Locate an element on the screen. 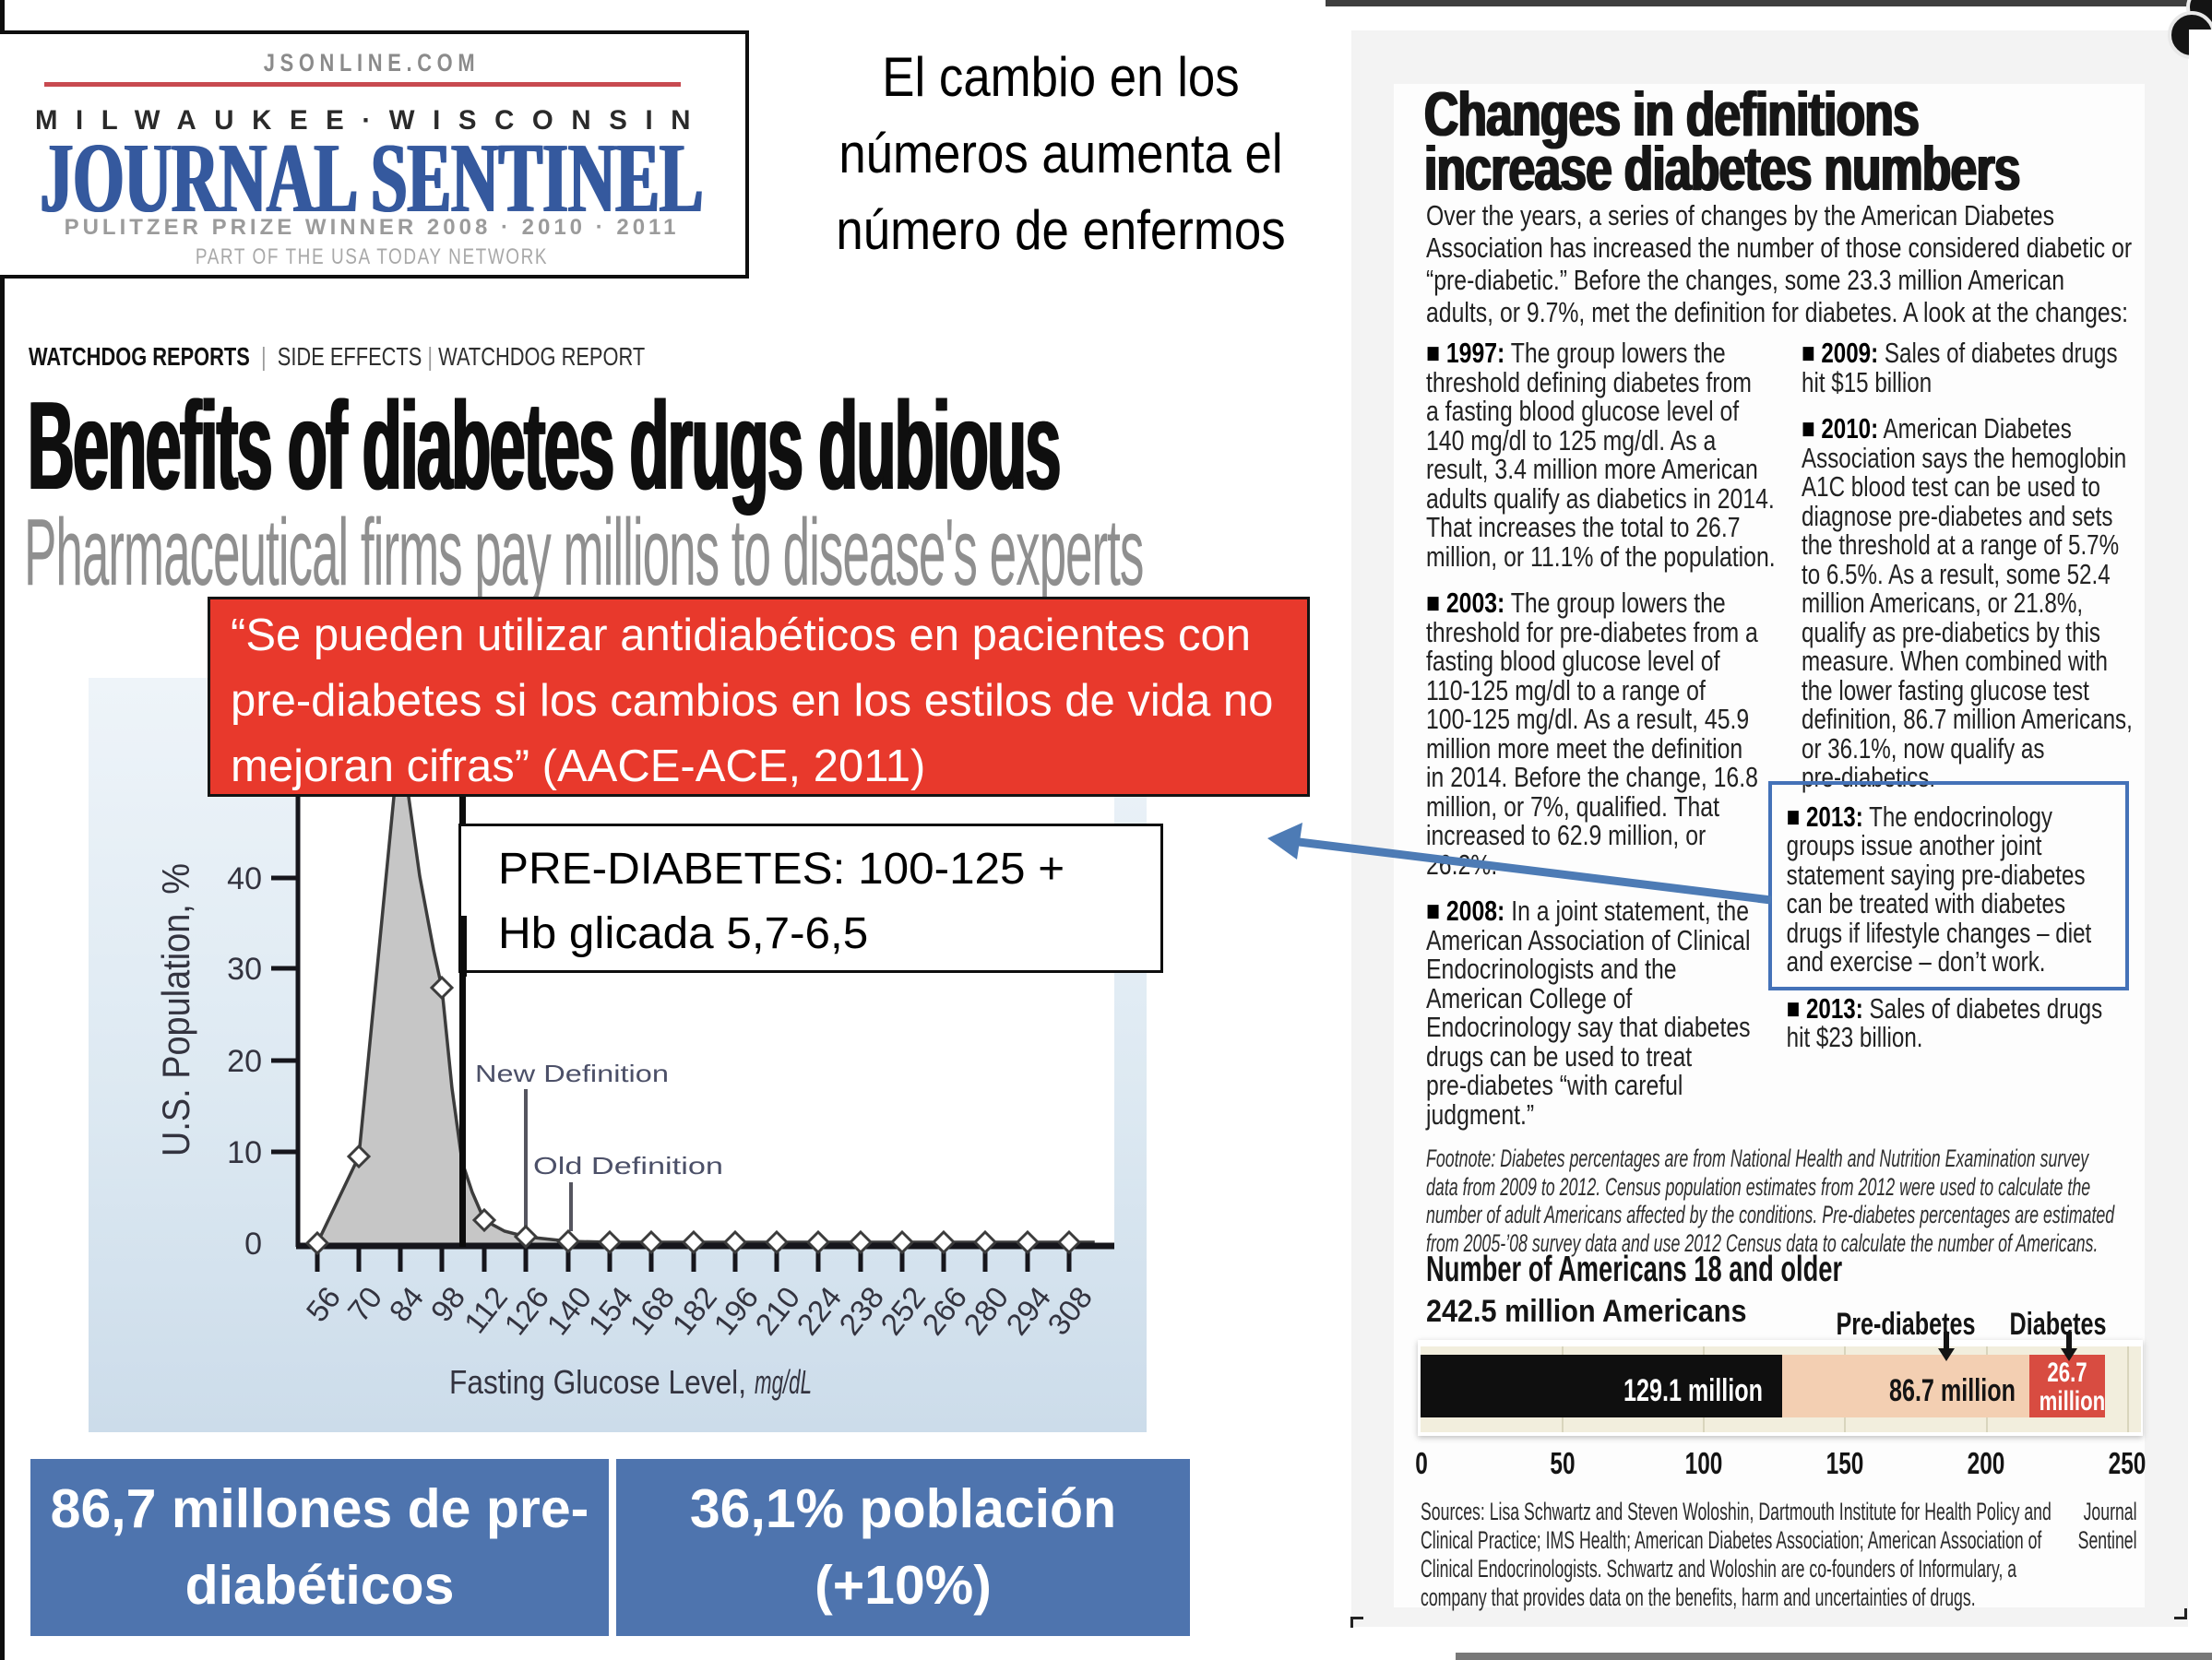 This screenshot has height=1660, width=2212. svg-text: 56 is located at coordinates (323, 1304).